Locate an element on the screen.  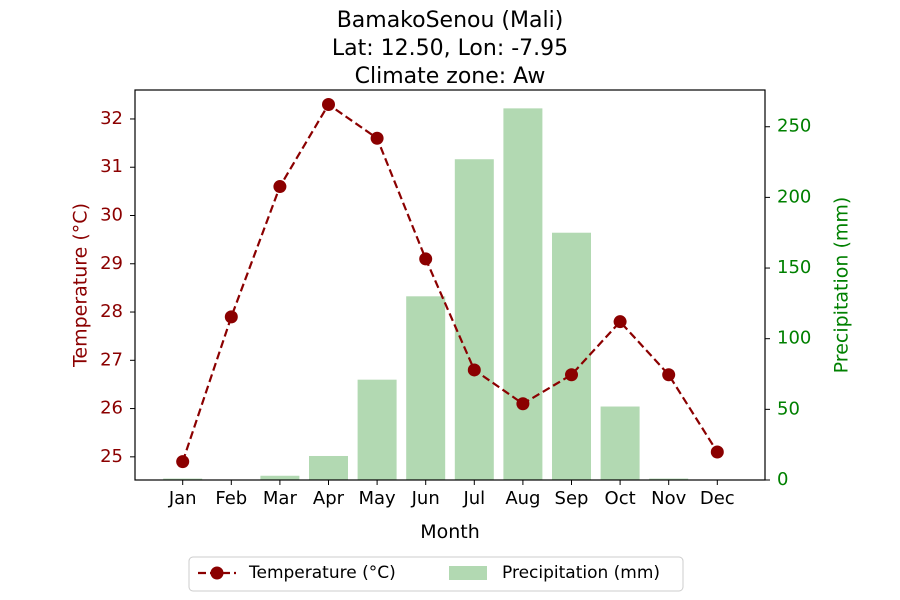
y-right-tick-label: 250 is located at coordinates (794, 126).